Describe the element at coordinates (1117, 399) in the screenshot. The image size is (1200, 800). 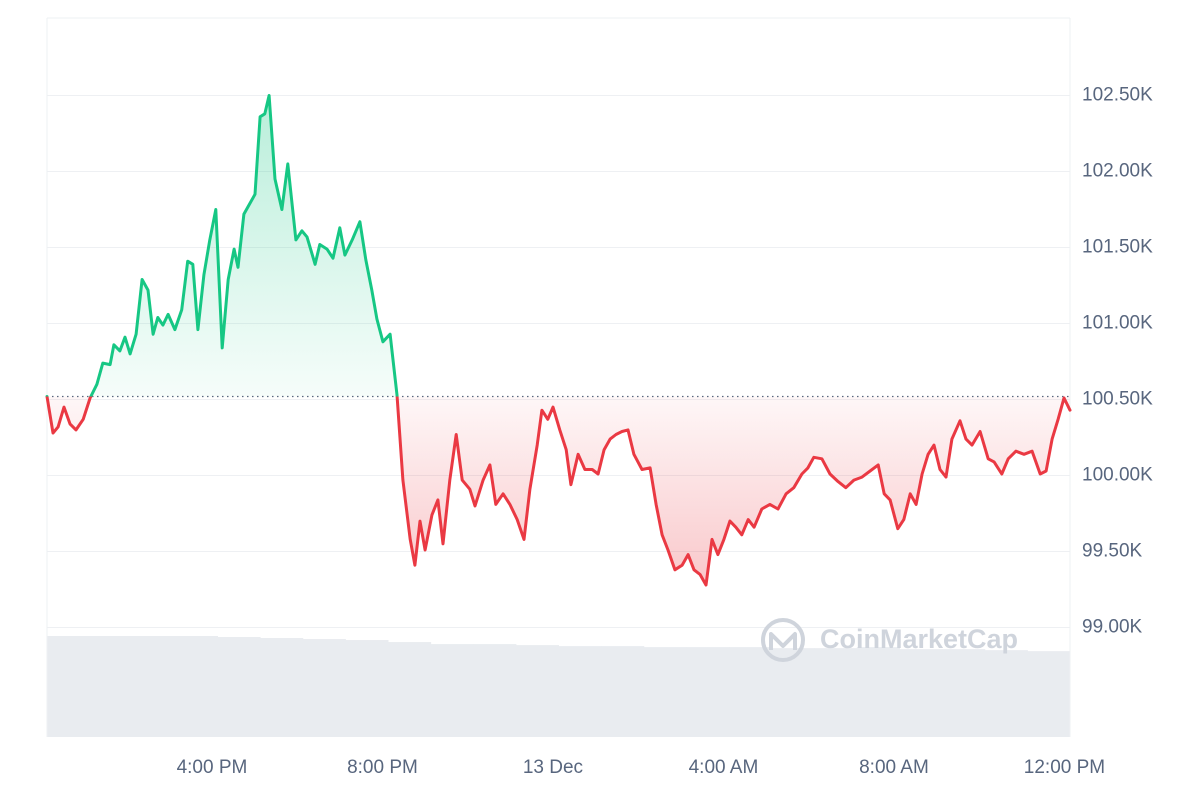
I see `y-tick-label: 100.50K` at that location.